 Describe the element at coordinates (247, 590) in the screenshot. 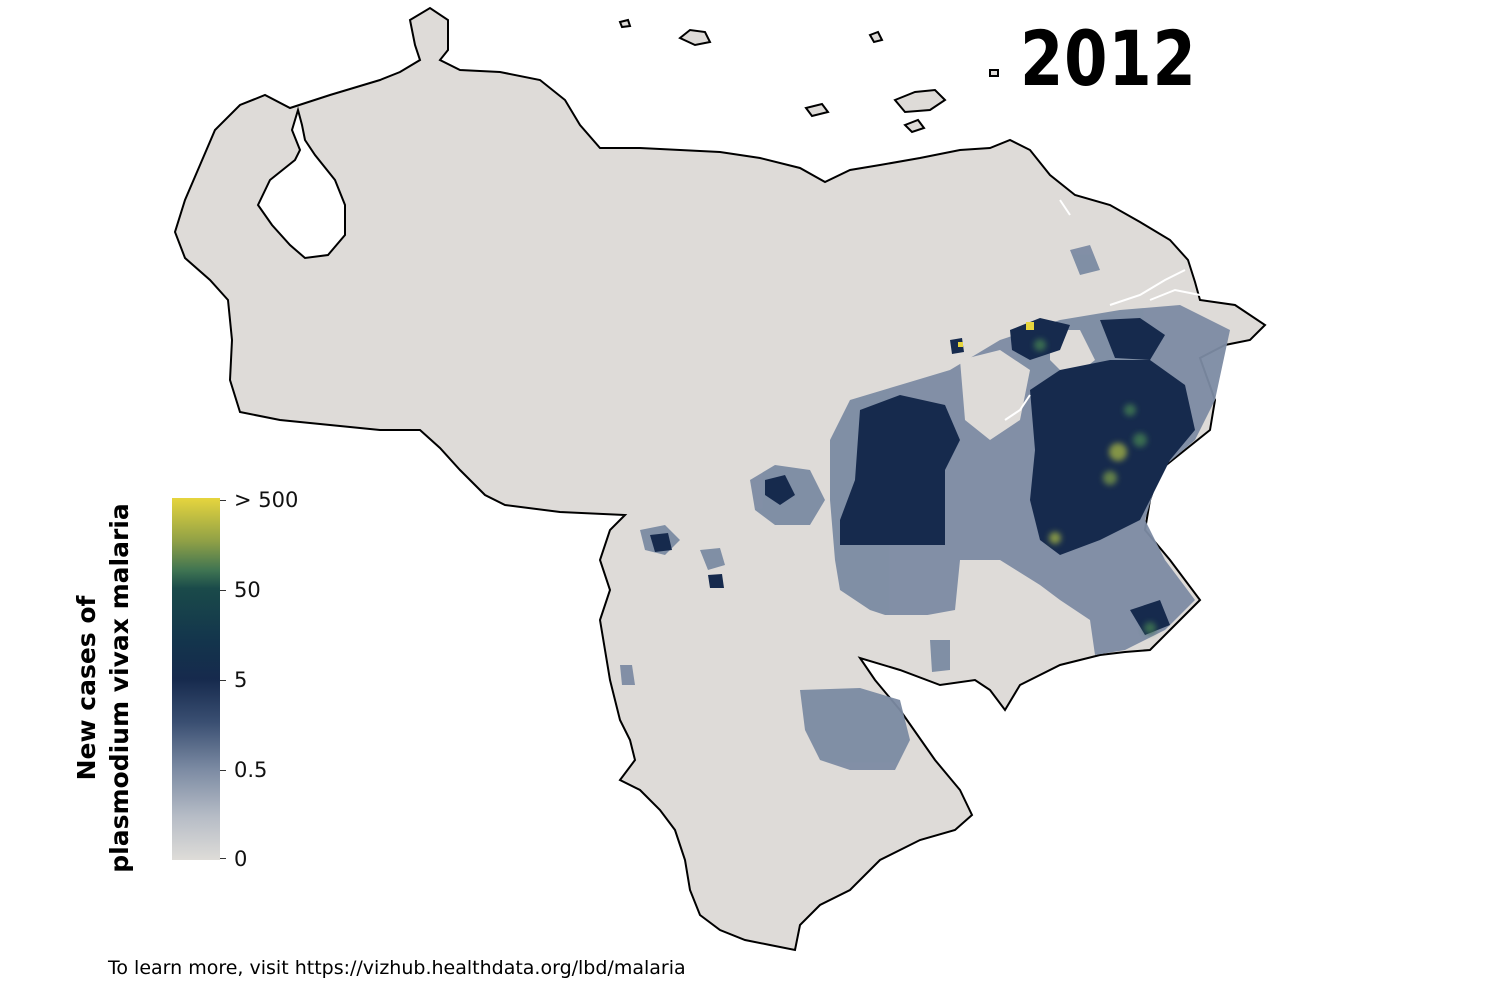

I see `legend-value-50: 50` at that location.